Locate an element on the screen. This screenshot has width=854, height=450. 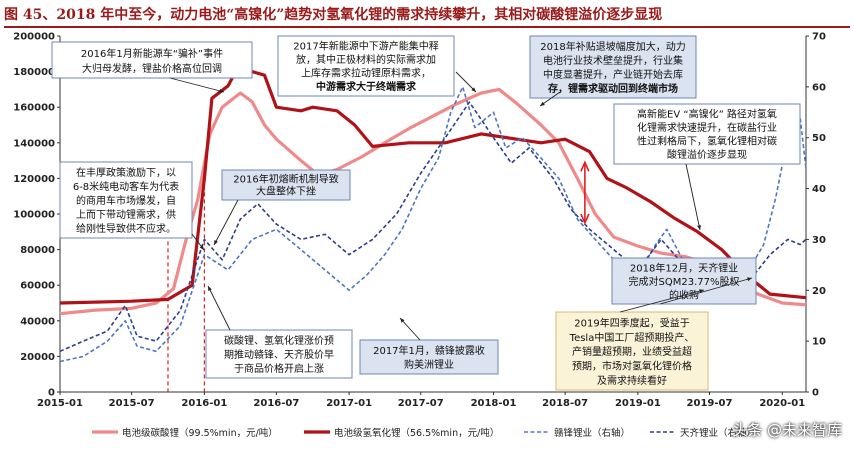
annotation-text-a10: 产销量超预期，业绩受益超 is located at coordinates (632, 351).